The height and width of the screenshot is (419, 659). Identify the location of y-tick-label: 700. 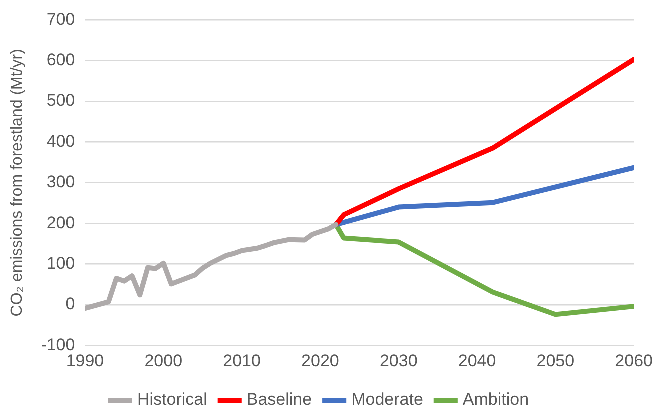
(61, 19).